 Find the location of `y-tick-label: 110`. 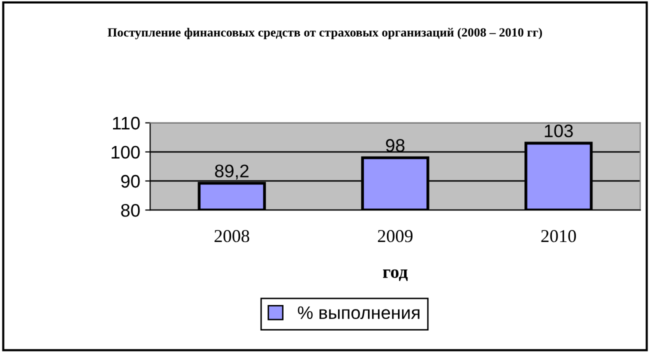

y-tick-label: 110 is located at coordinates (126, 123).